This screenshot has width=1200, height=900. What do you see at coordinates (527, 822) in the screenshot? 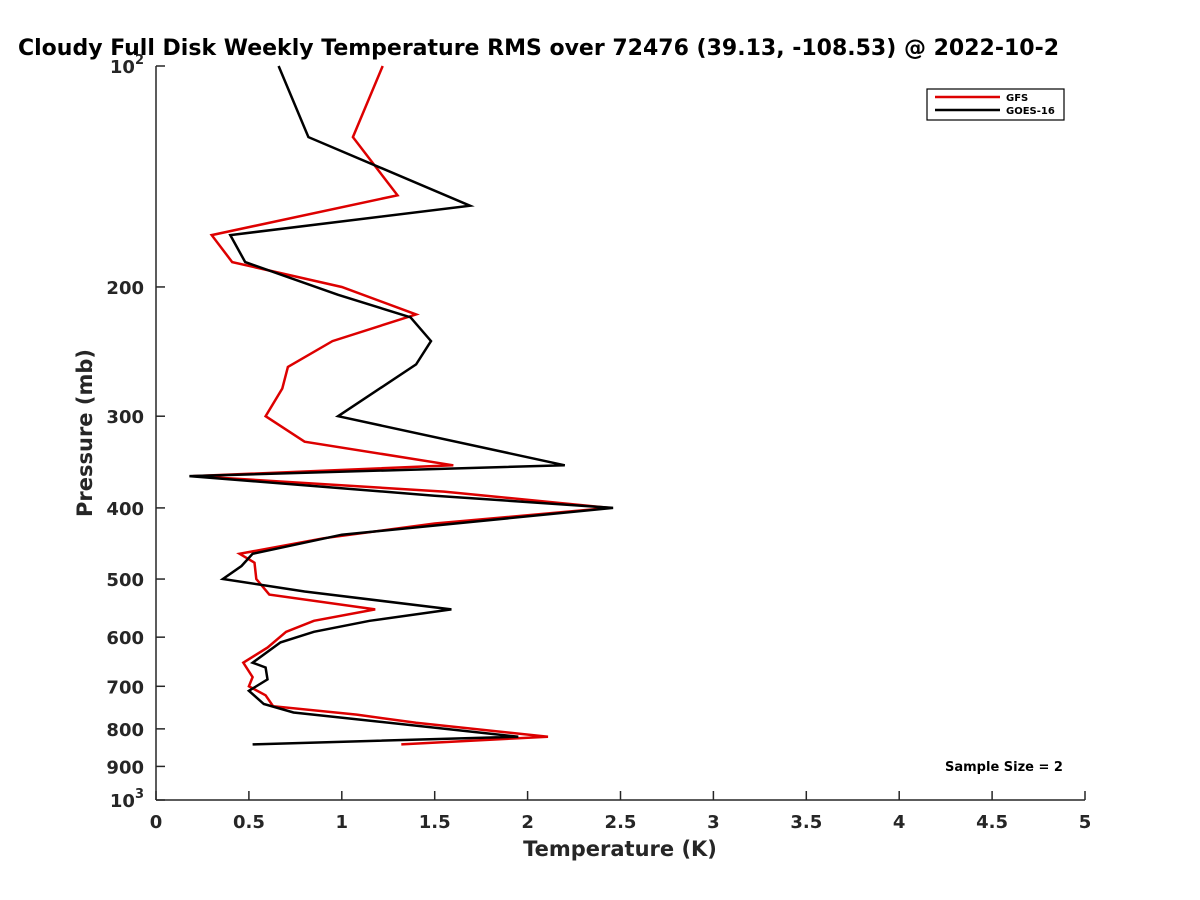
I see `x-tick-label: 2` at bounding box center [527, 822].